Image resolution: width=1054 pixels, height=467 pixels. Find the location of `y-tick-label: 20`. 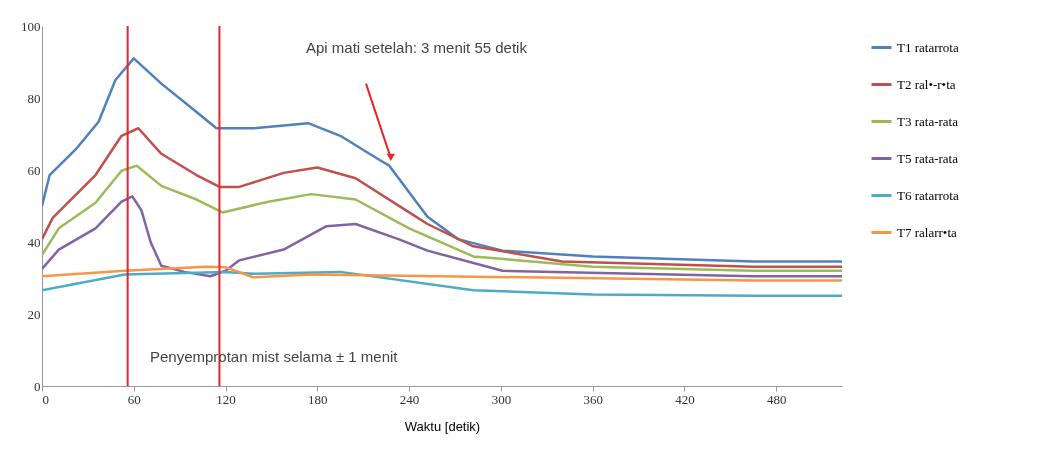

y-tick-label: 20 is located at coordinates (34, 314).